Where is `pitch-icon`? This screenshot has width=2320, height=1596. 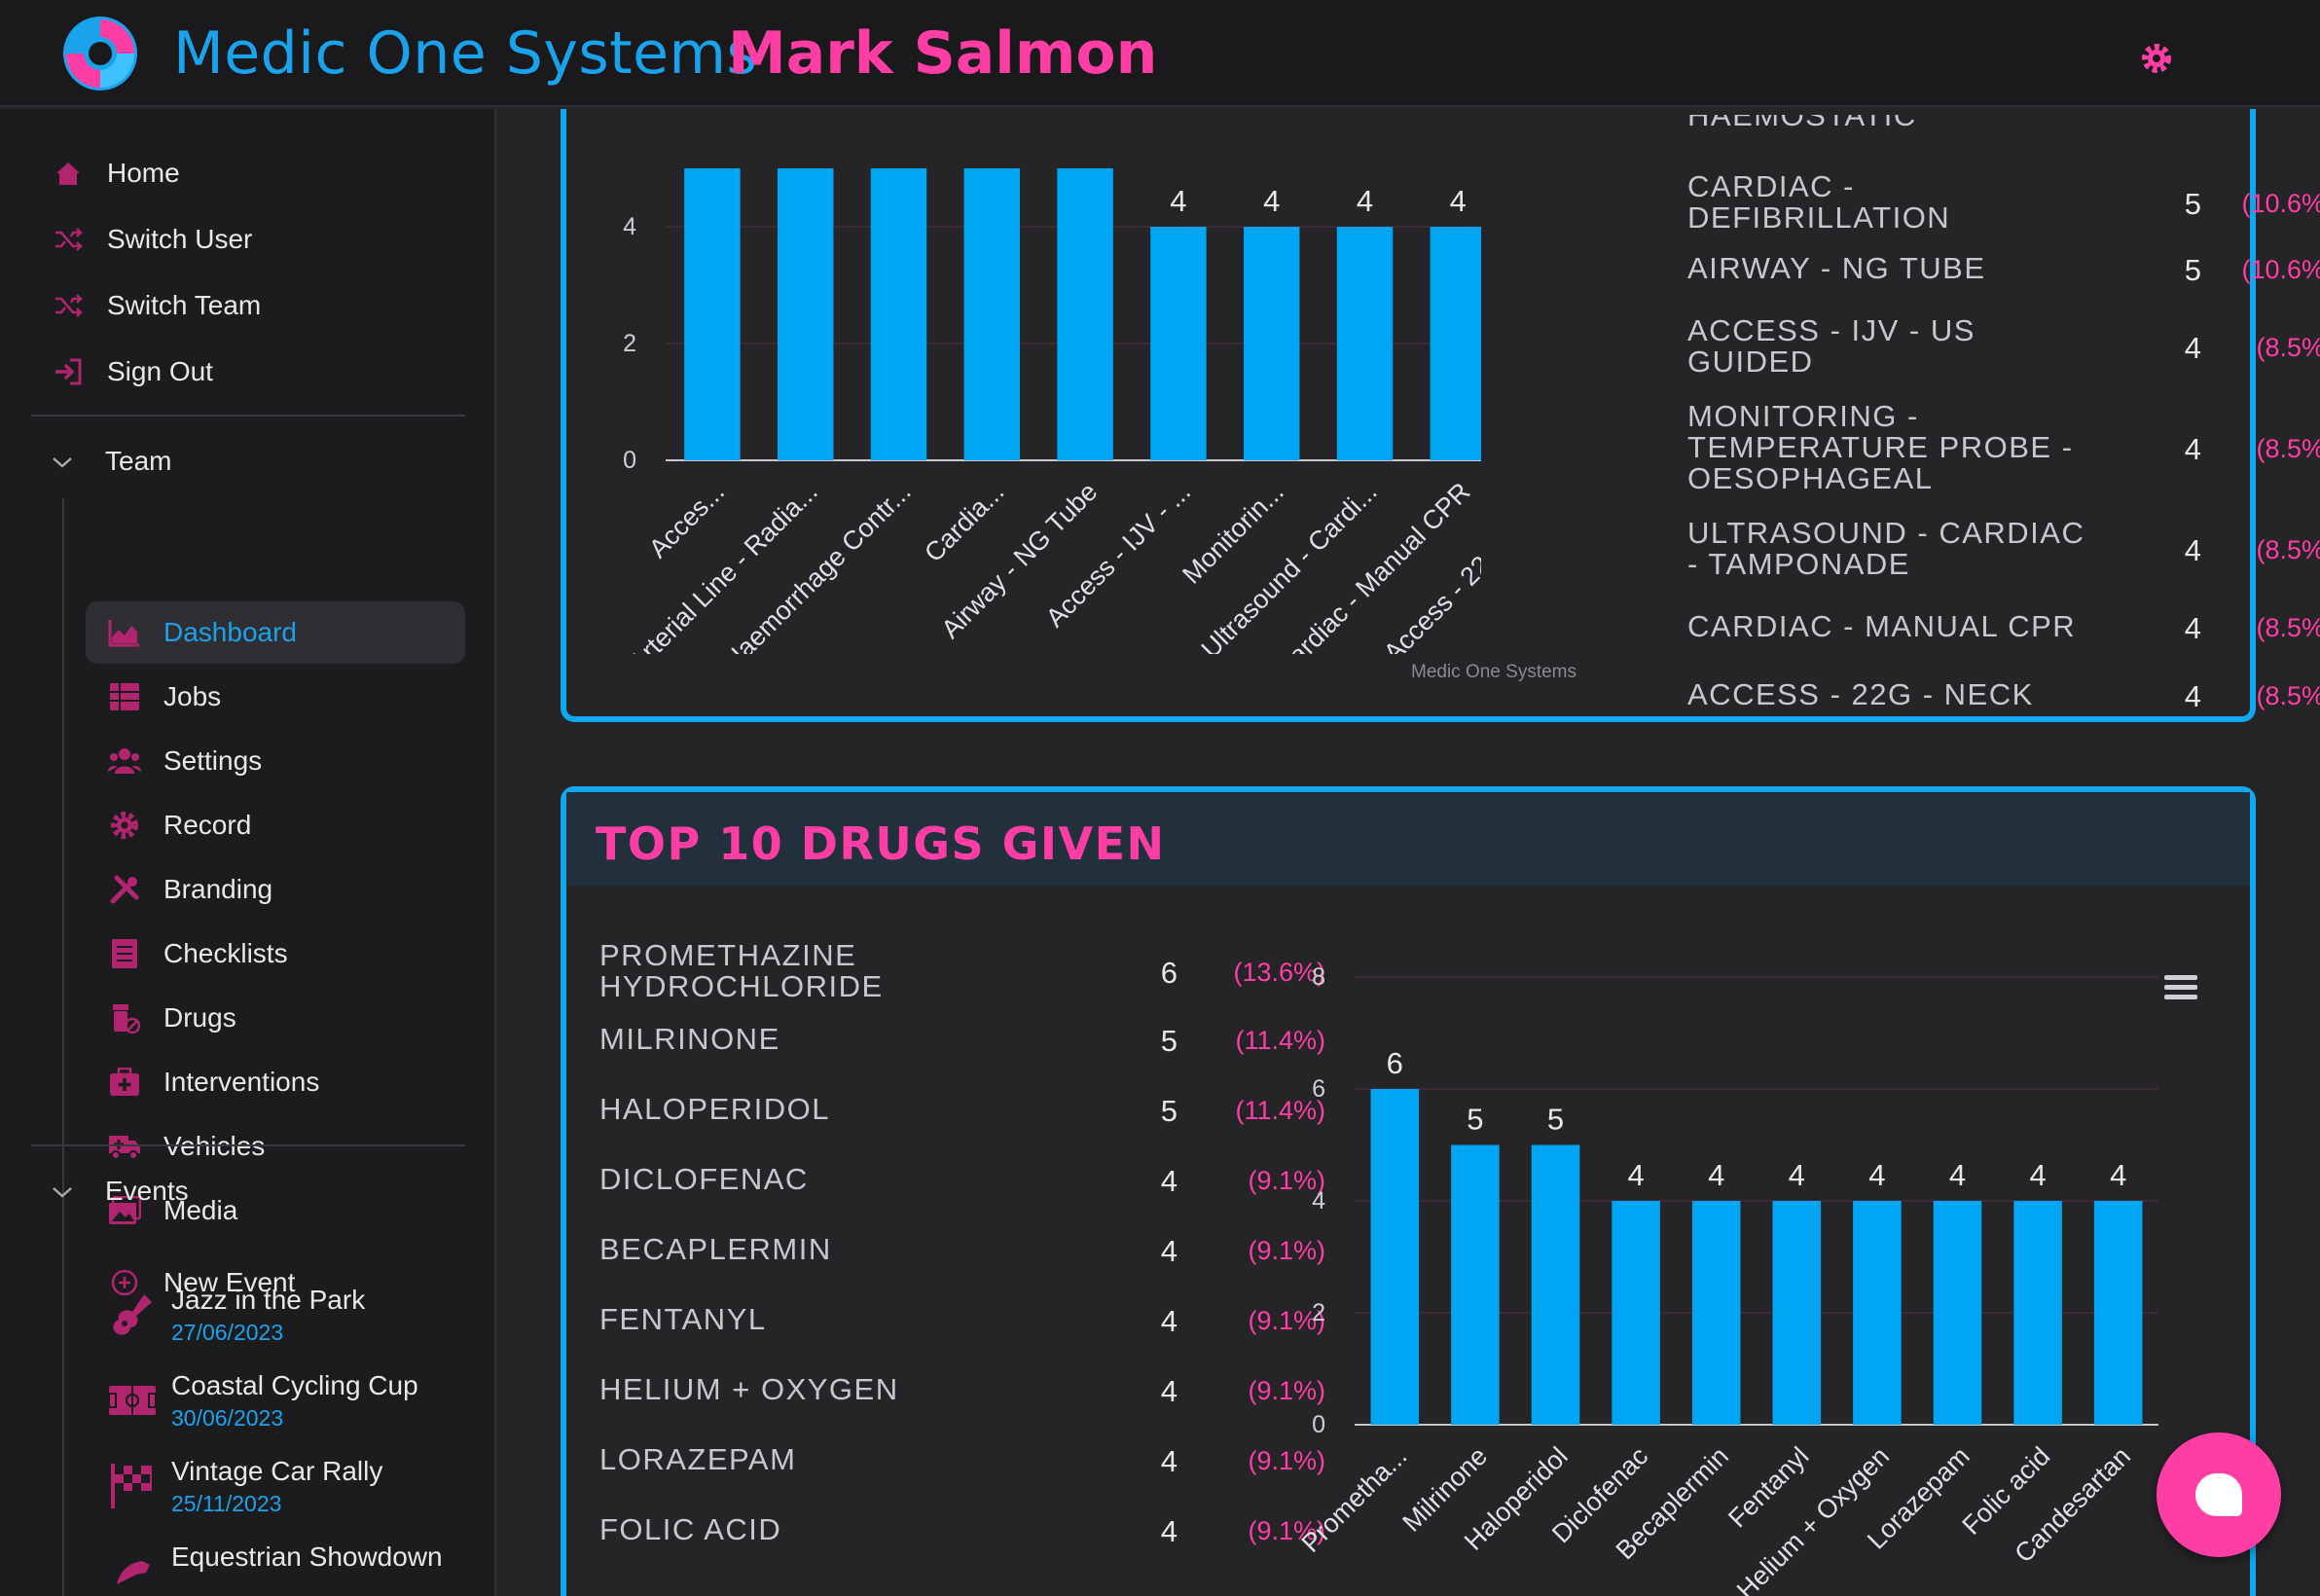 pitch-icon is located at coordinates (132, 1400).